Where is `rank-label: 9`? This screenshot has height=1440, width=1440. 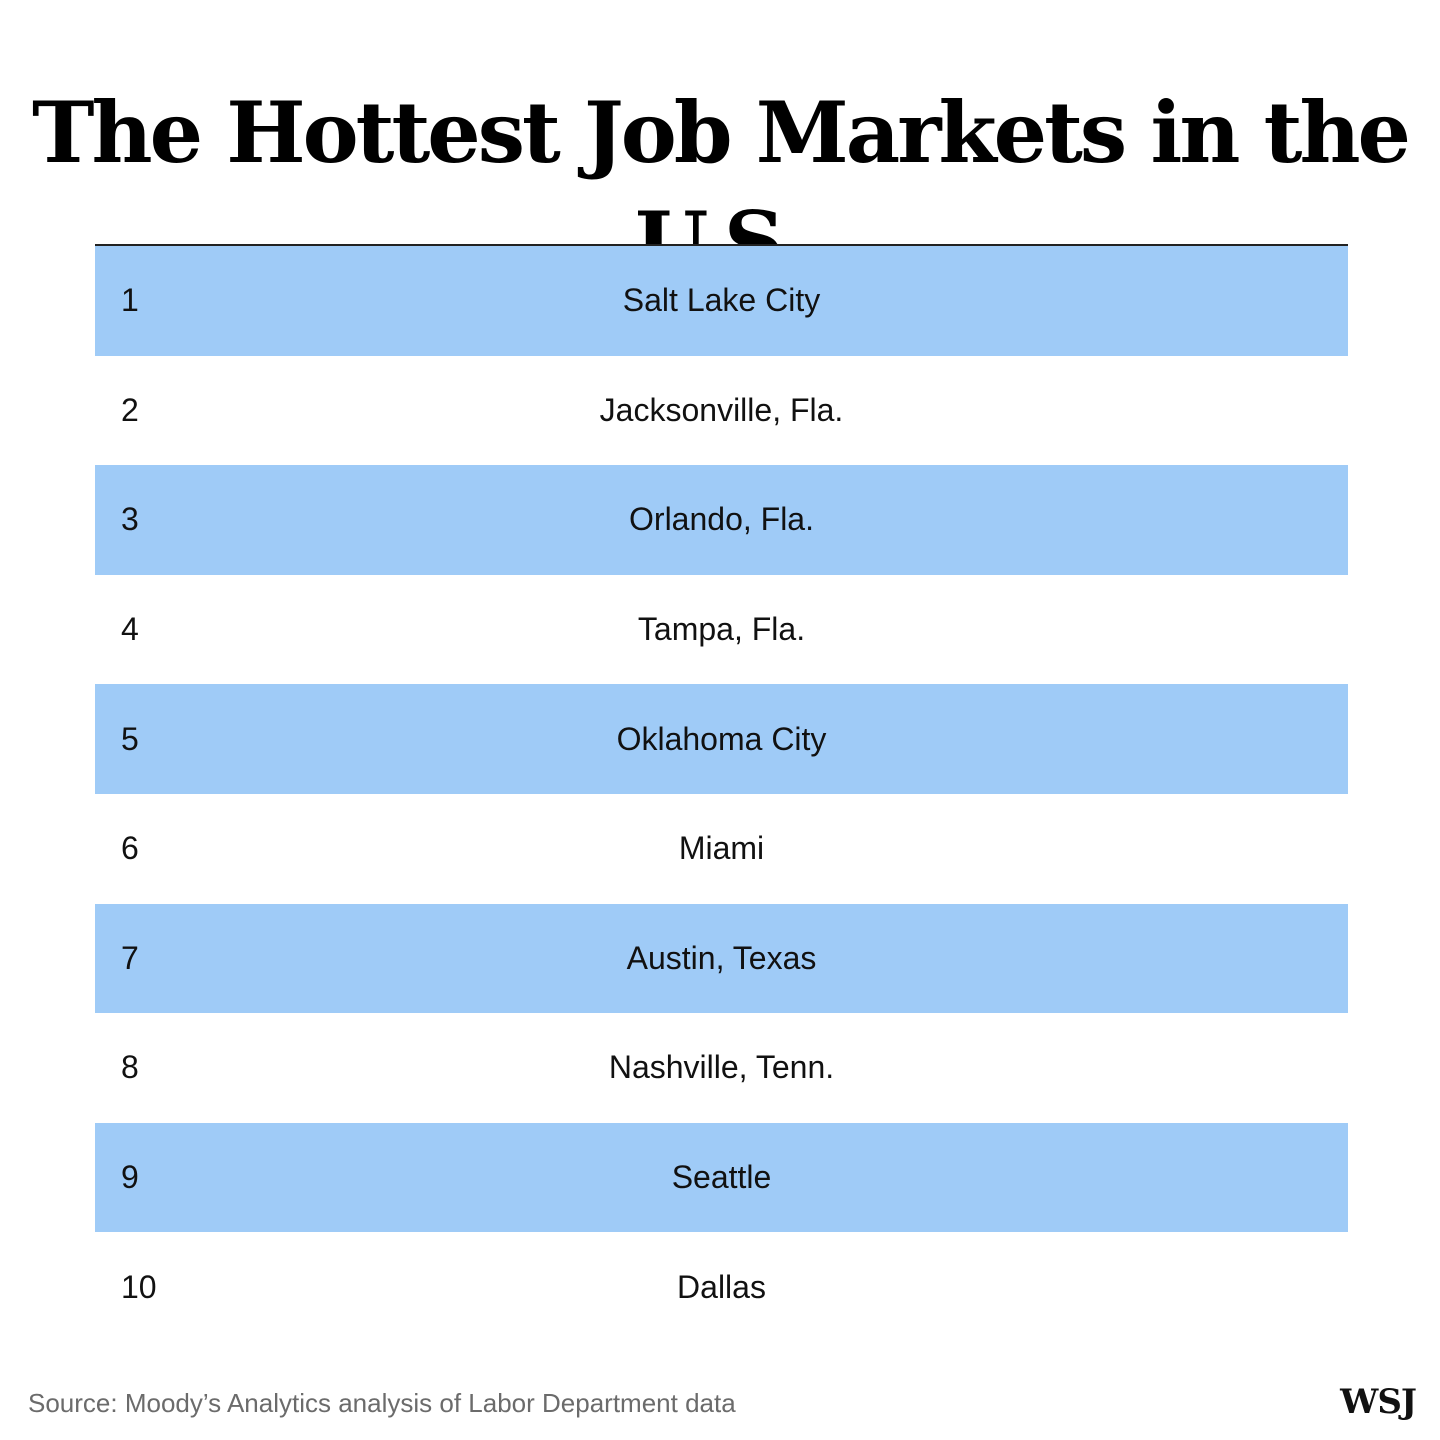
rank-label: 9 is located at coordinates (130, 1177).